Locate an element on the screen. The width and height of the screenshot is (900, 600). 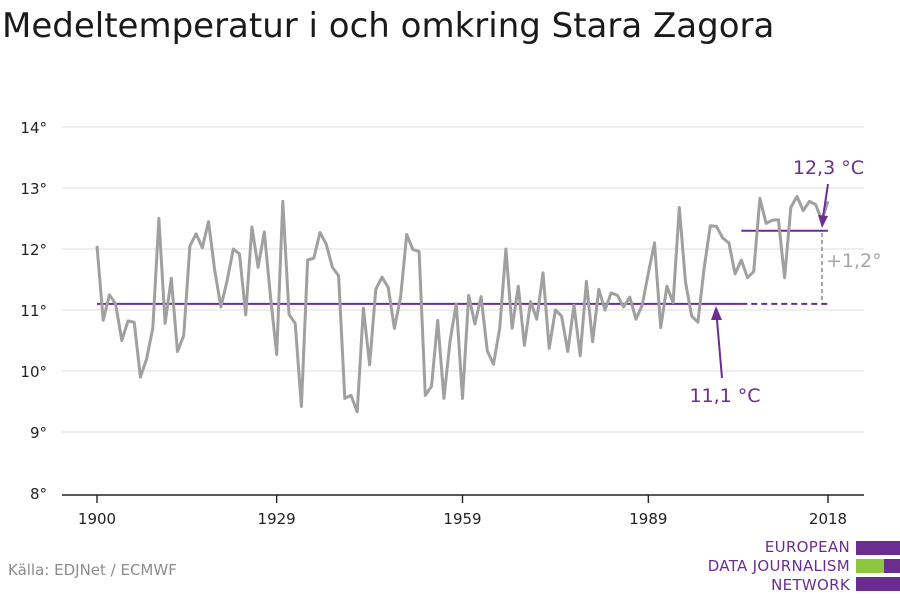
source-credit: Källa: EDJNet / ECMWF is located at coordinates (92, 570).